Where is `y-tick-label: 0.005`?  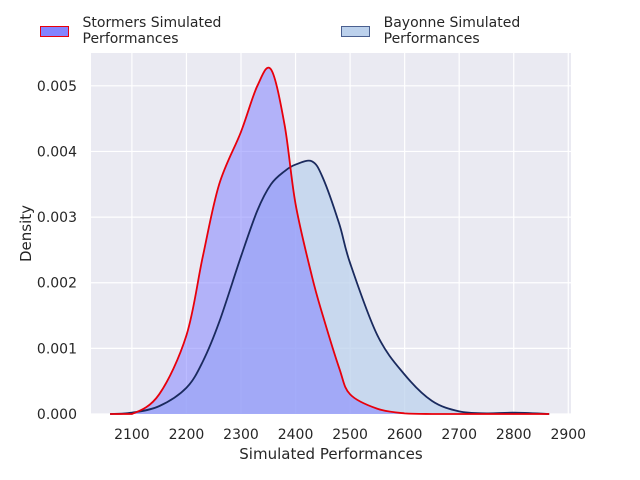 y-tick-label: 0.005 is located at coordinates (57, 87).